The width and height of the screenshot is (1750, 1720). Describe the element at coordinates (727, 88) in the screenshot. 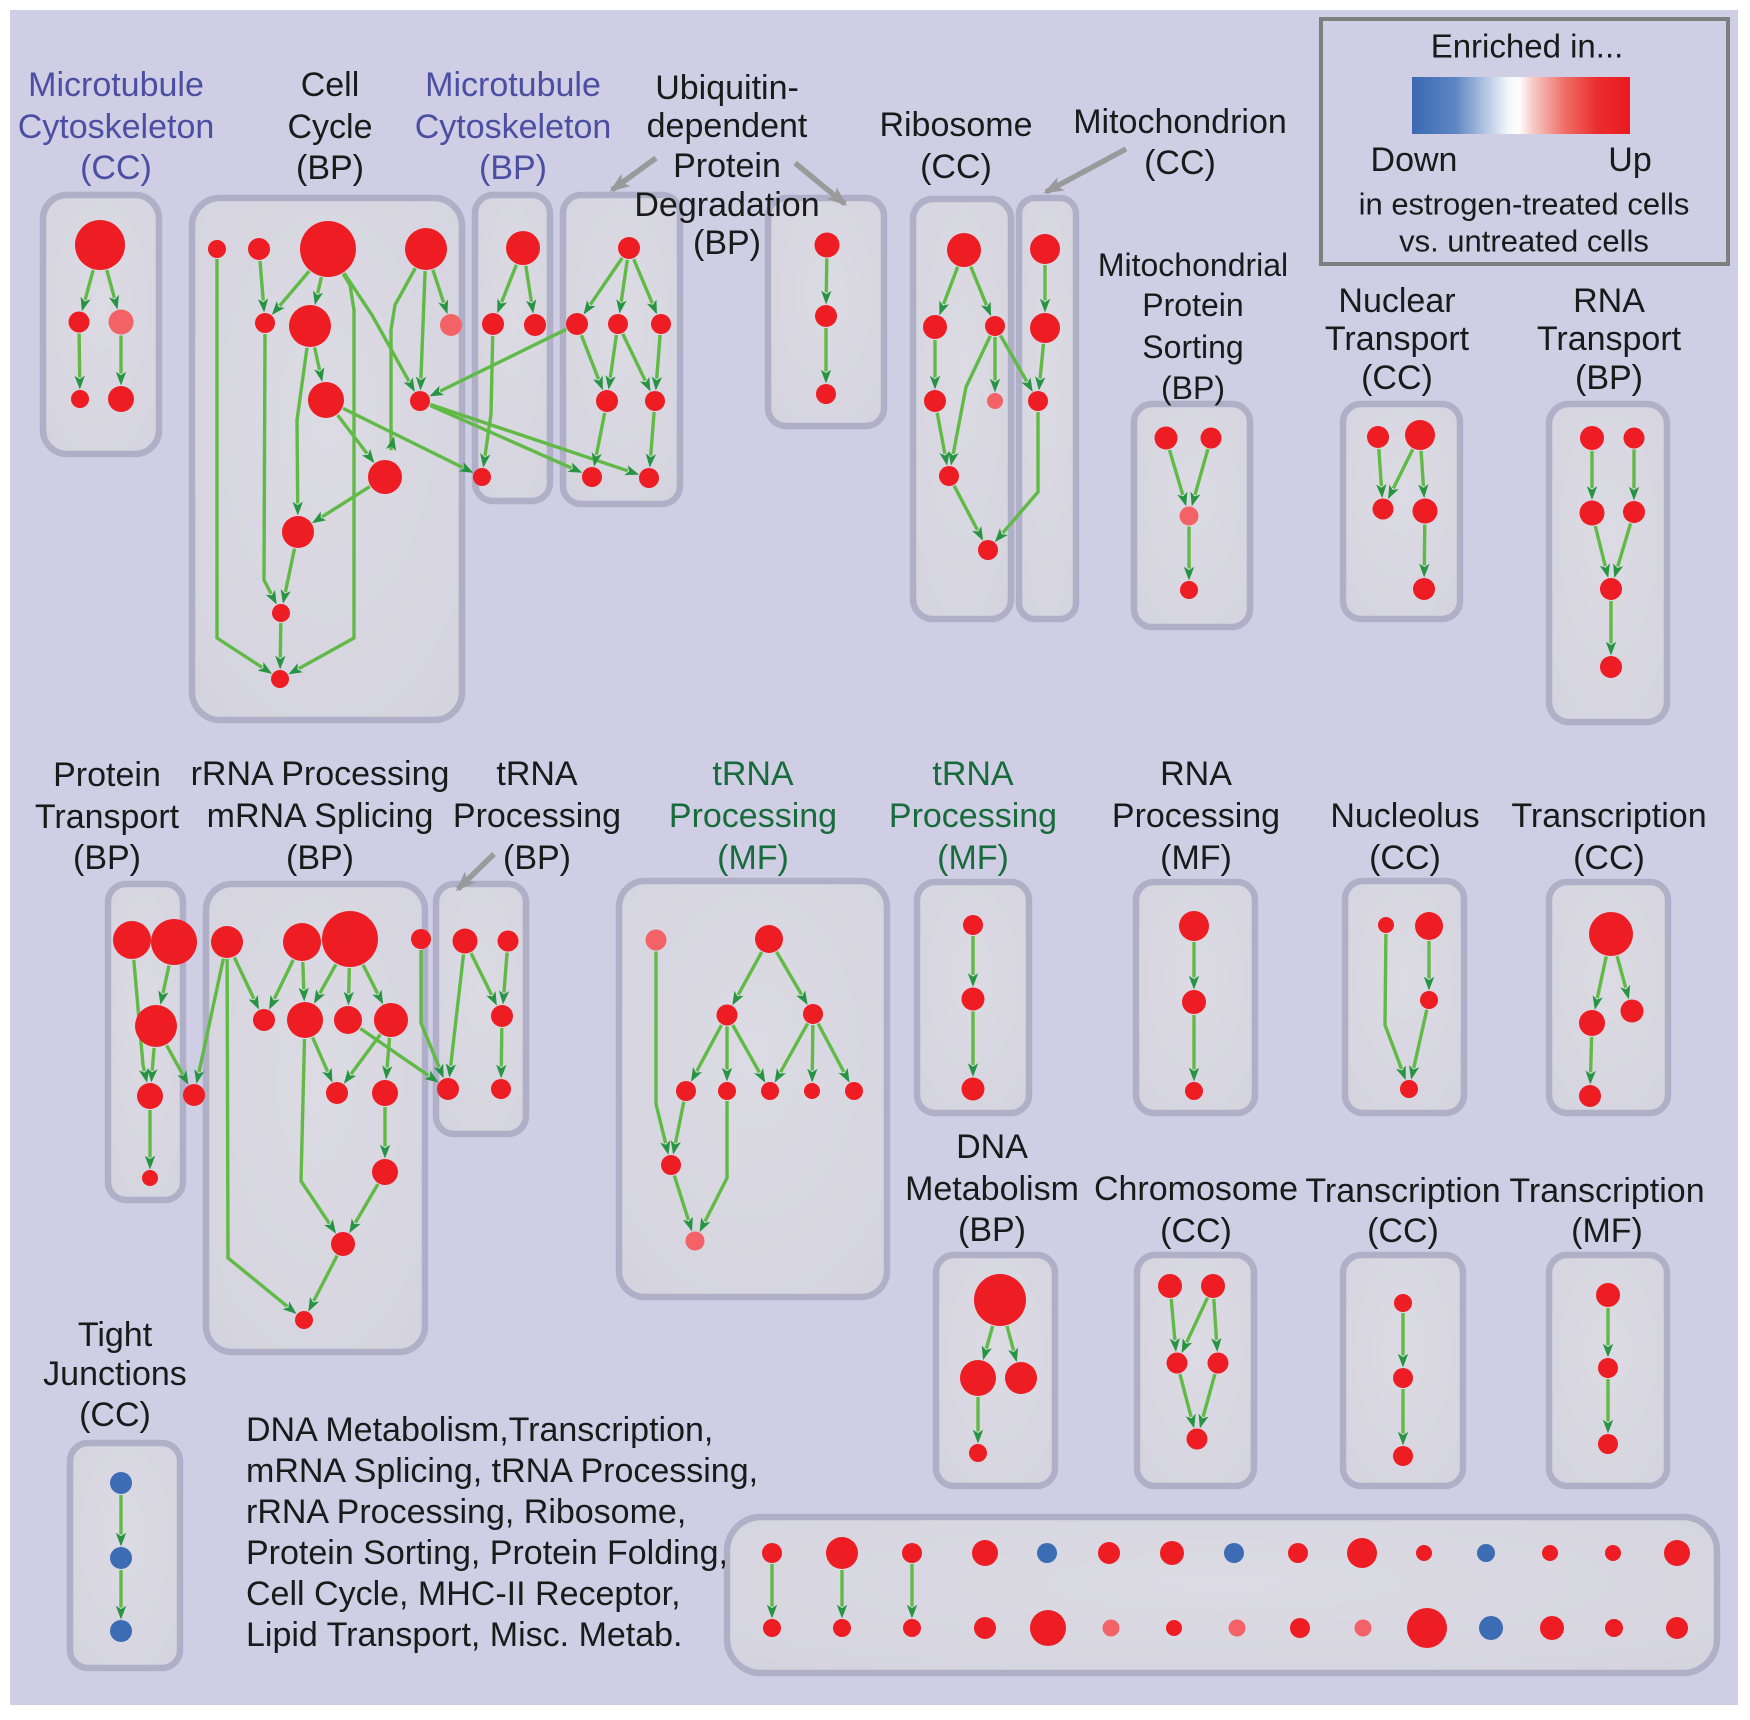

I see `svg-text: Ubiquitin-` at that location.